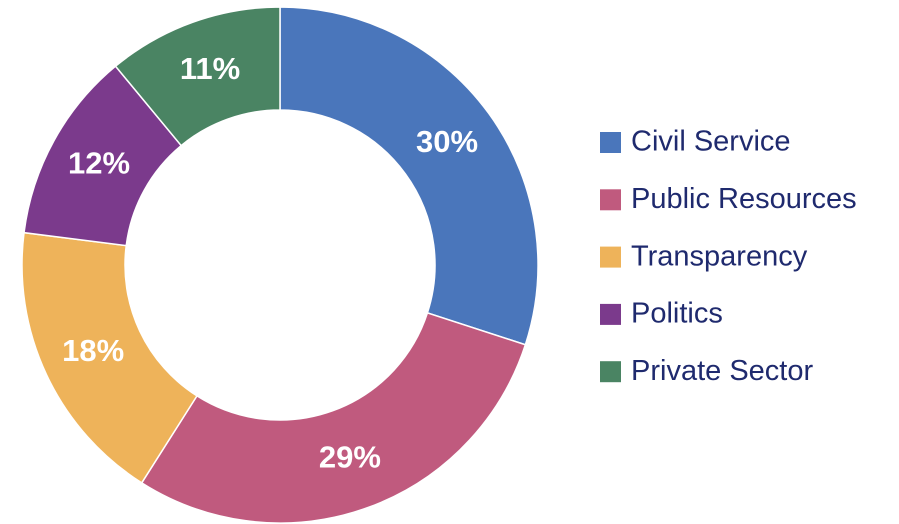  What do you see at coordinates (722, 371) in the screenshot?
I see `legend-label: Private Sector` at bounding box center [722, 371].